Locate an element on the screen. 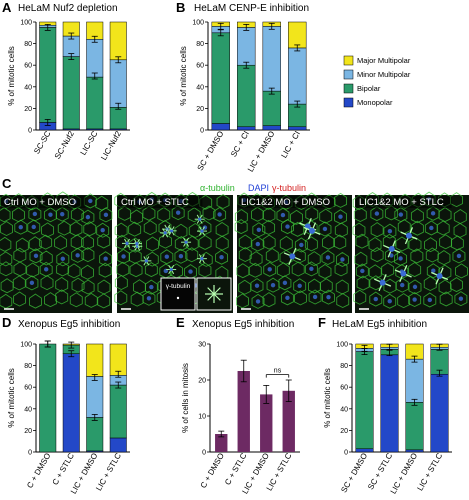 The image size is (469, 500). category-label-A: LIC-Nuf2 is located at coordinates (111, 145).